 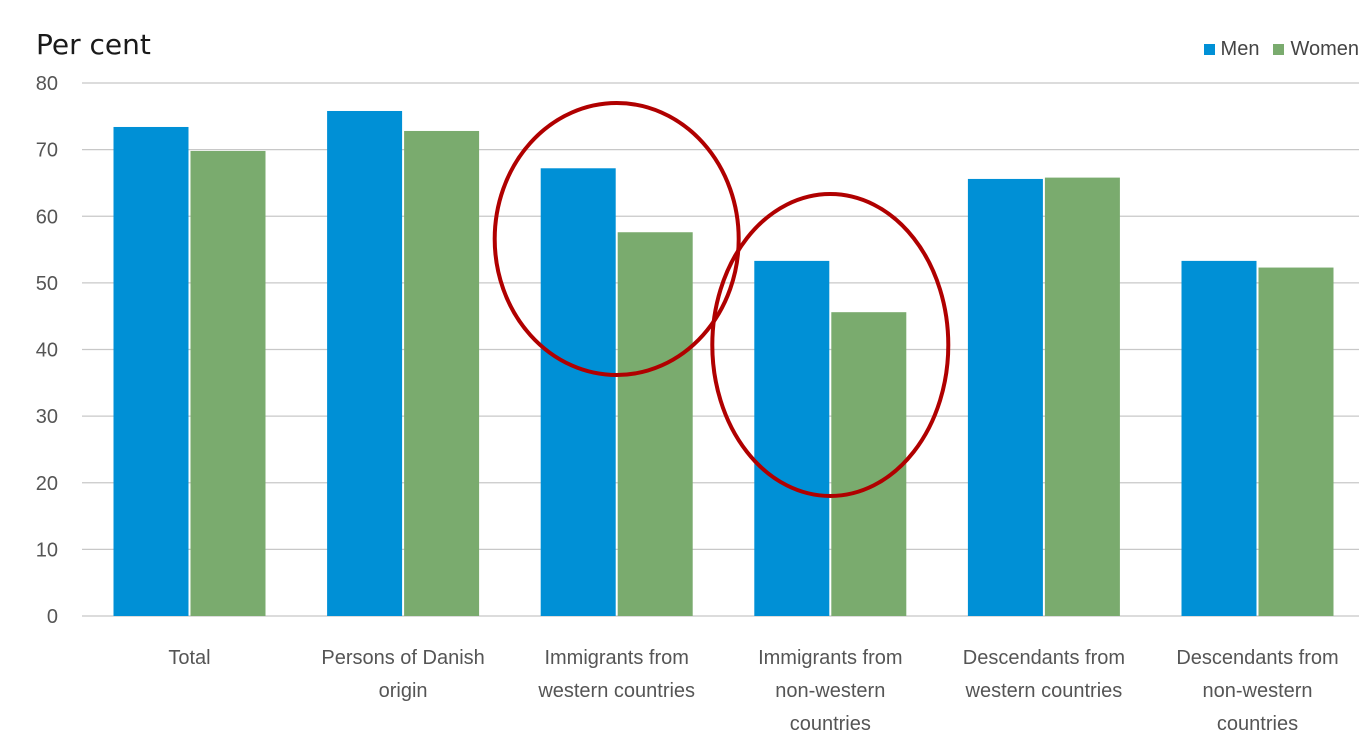 What do you see at coordinates (1209, 49) in the screenshot?
I see `legend-swatch-men` at bounding box center [1209, 49].